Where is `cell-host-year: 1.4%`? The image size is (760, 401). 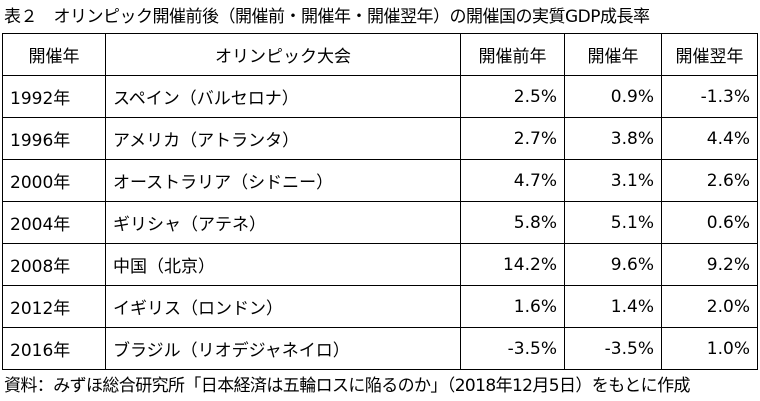 cell-host-year: 1.4% is located at coordinates (613, 306).